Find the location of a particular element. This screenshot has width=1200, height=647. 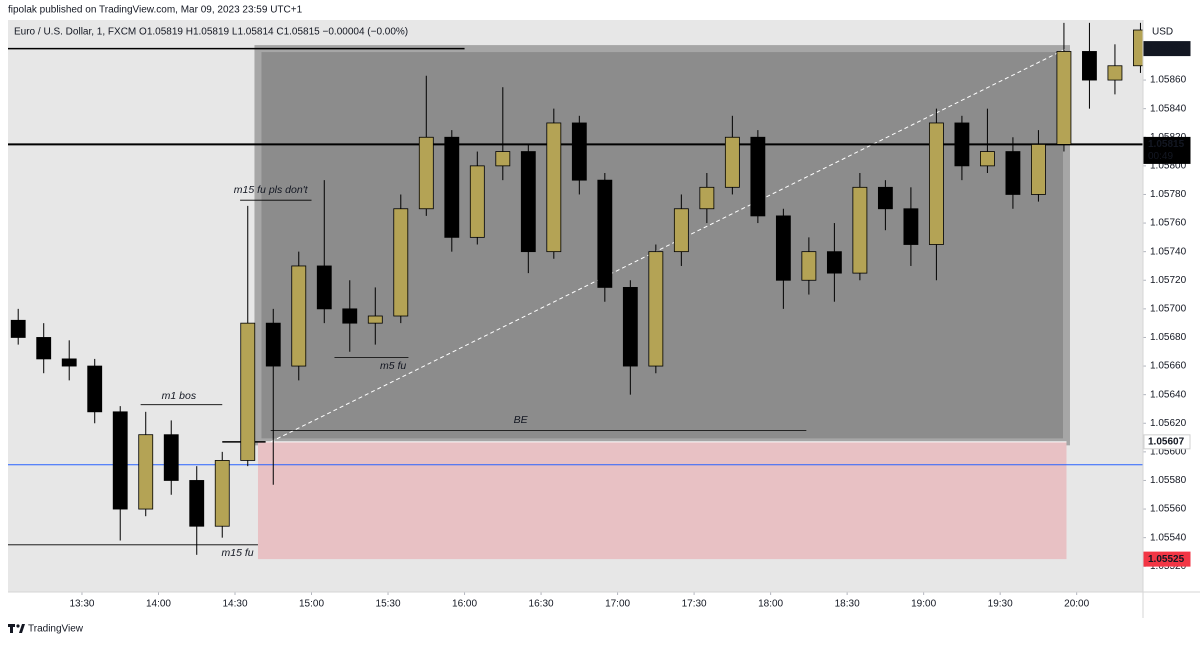

x-tick-label: 16:00 is located at coordinates (464, 604).